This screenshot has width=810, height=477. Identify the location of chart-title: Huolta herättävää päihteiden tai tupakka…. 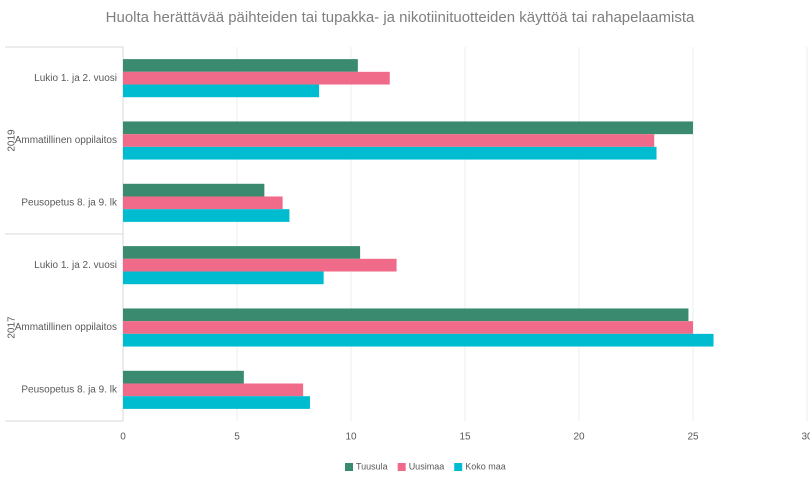
(400, 17).